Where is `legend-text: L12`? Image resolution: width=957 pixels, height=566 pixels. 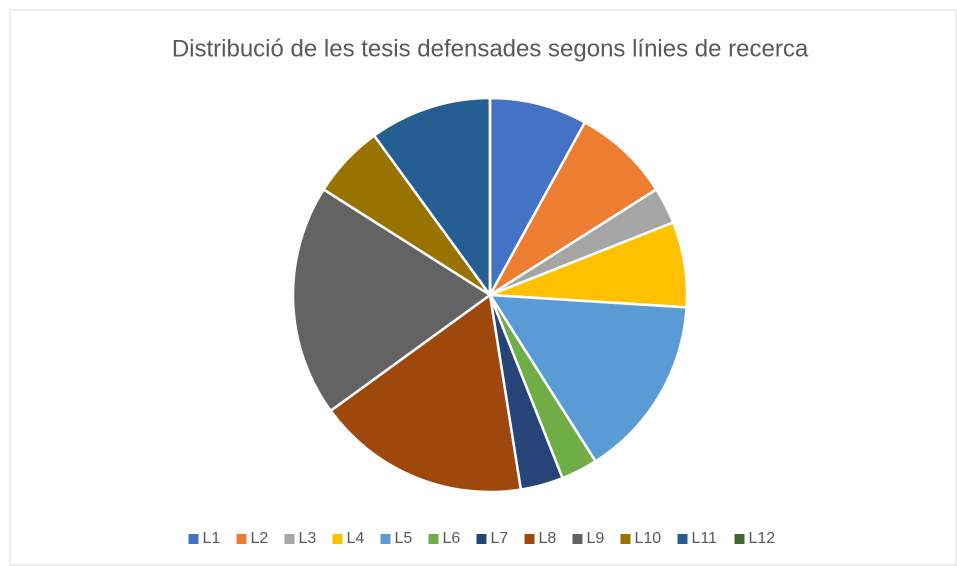
legend-text: L12 is located at coordinates (762, 538).